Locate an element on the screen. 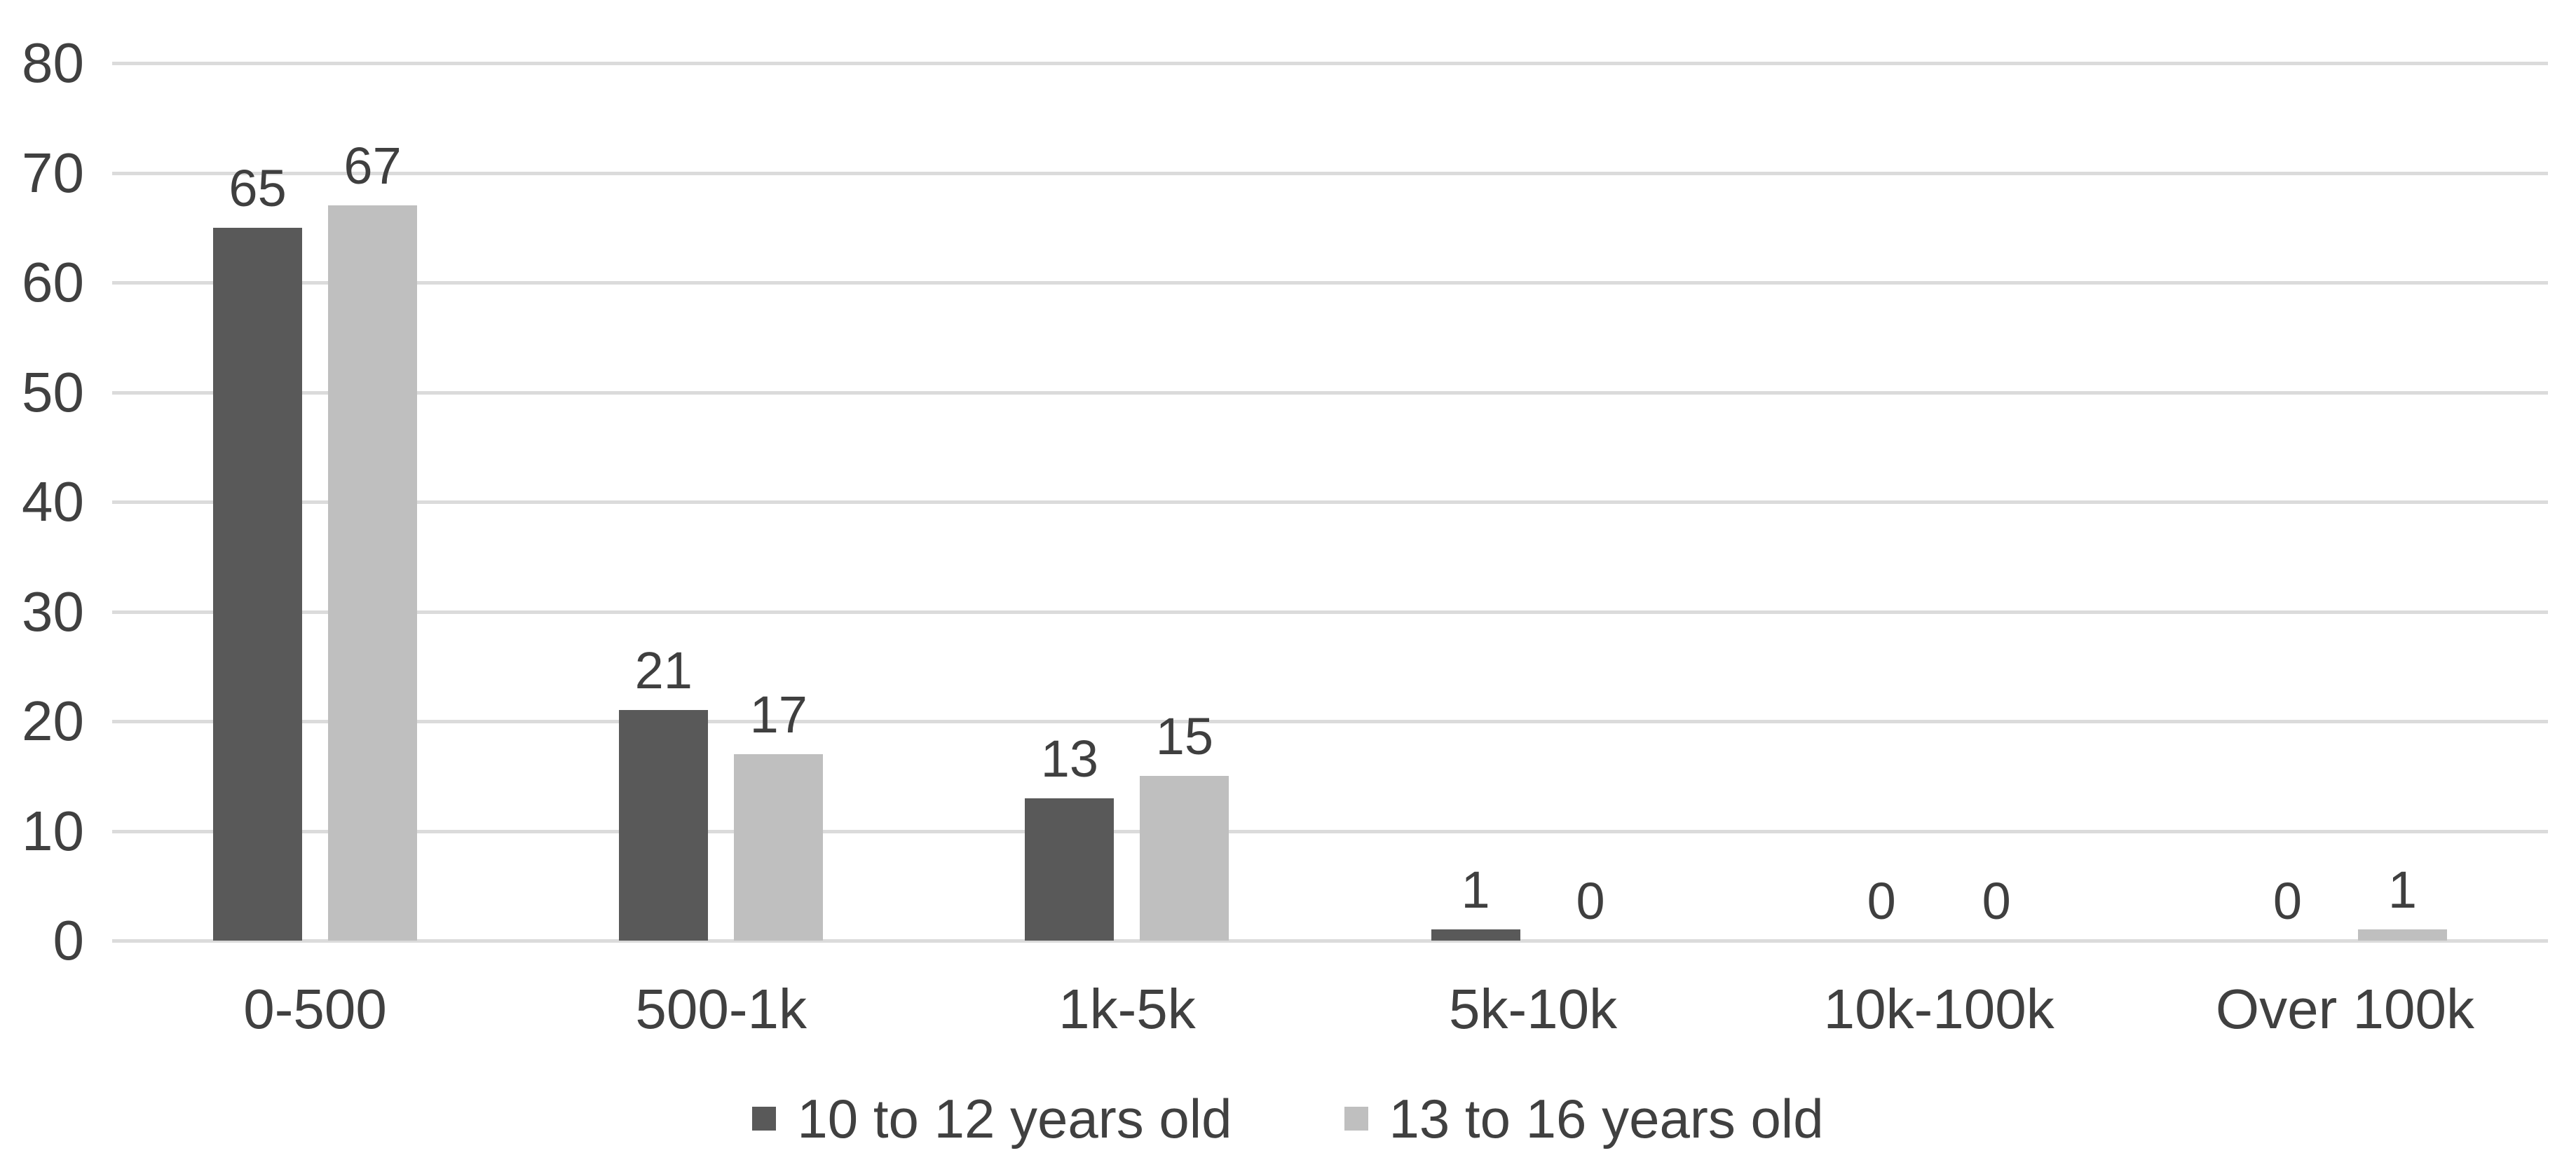  x-axis-category-label: 10k-100k is located at coordinates (1939, 1009).